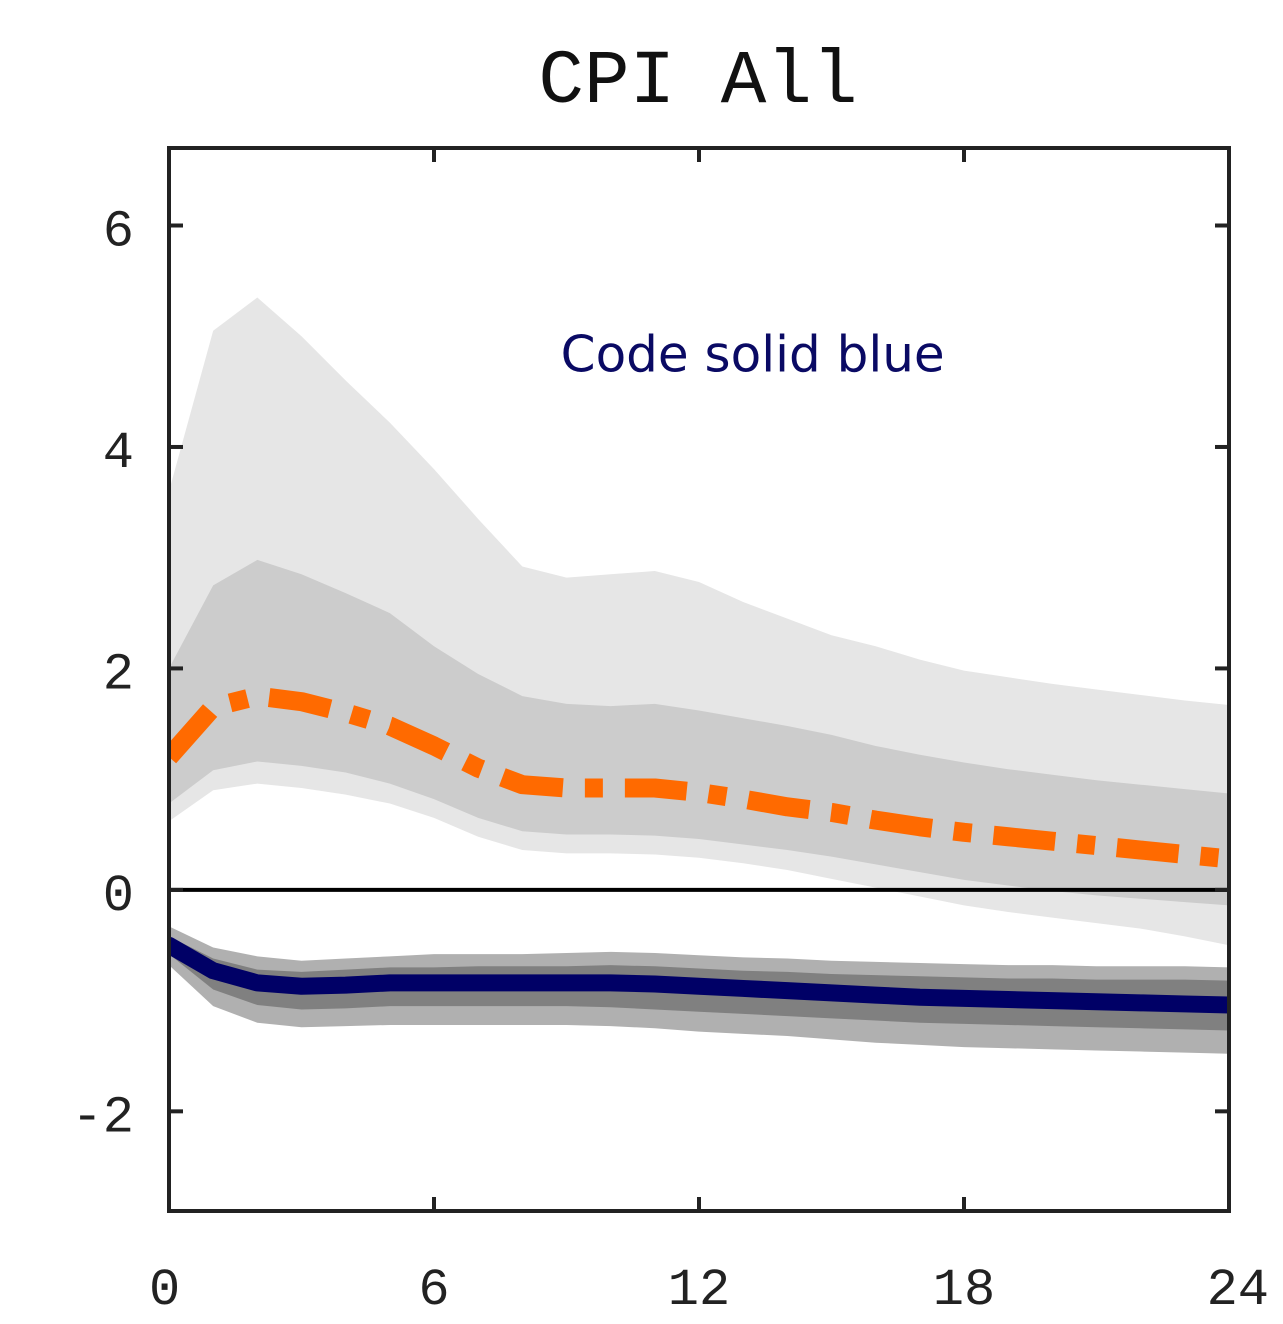  Describe the element at coordinates (118, 896) in the screenshot. I see `y-tick-label-0: 0` at that location.